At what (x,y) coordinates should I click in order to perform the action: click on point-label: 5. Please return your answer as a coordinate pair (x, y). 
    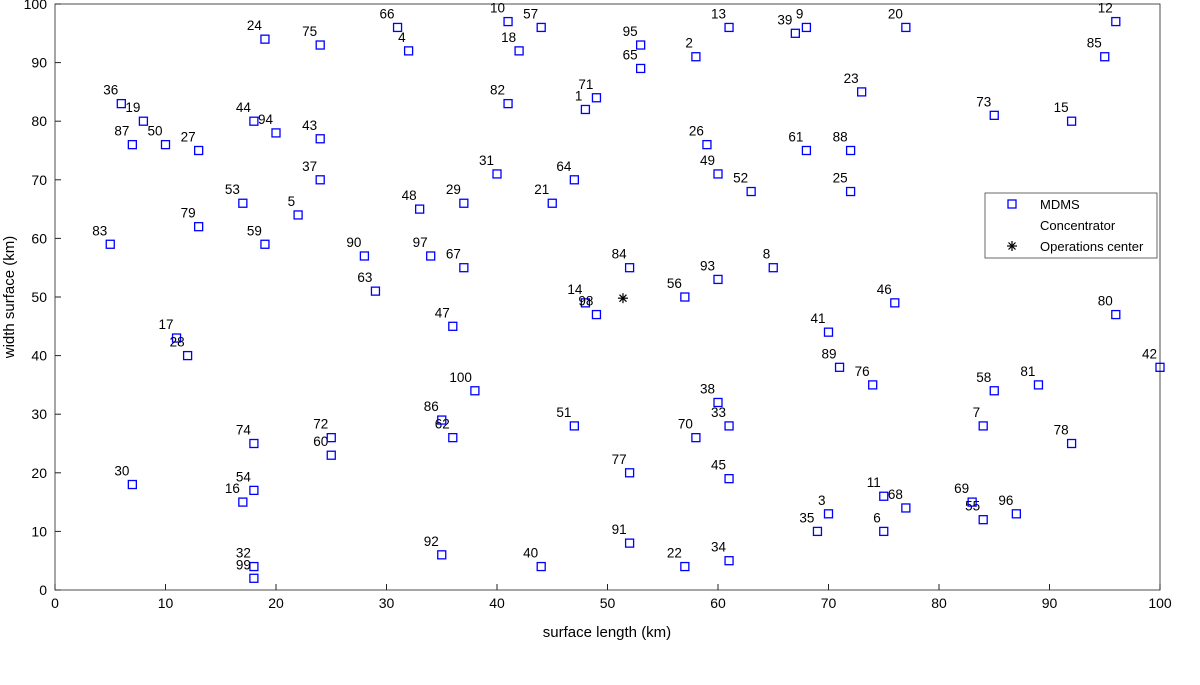
    Looking at the image, I should click on (292, 201).